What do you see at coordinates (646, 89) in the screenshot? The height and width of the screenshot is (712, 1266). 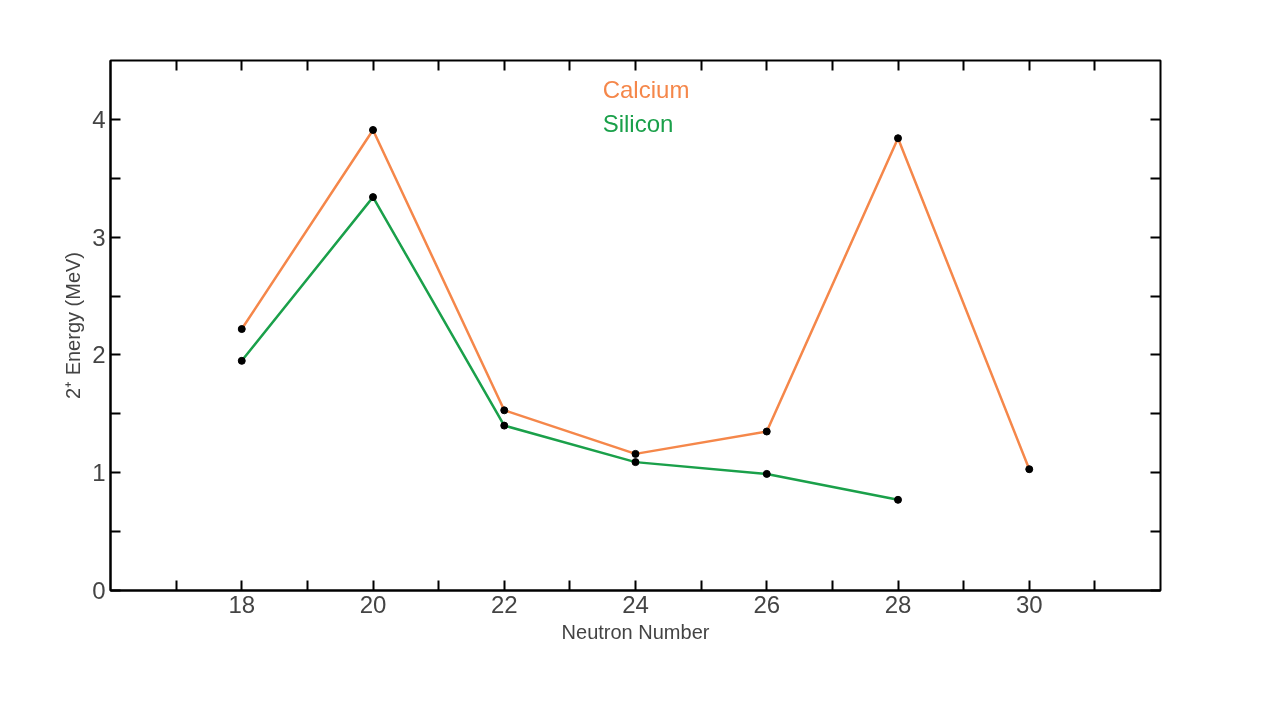 I see `legend-label: Calcium` at bounding box center [646, 89].